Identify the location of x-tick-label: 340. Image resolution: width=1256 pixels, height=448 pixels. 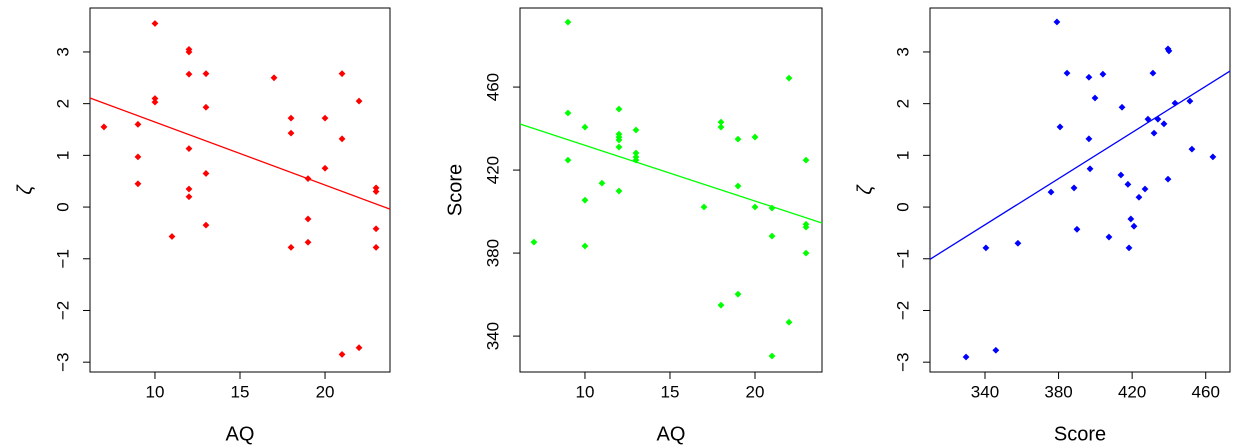
(985, 391).